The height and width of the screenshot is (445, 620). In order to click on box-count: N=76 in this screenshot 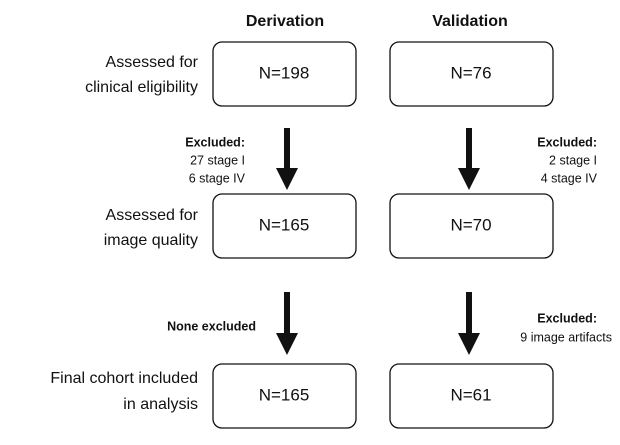, I will do `click(470, 72)`.